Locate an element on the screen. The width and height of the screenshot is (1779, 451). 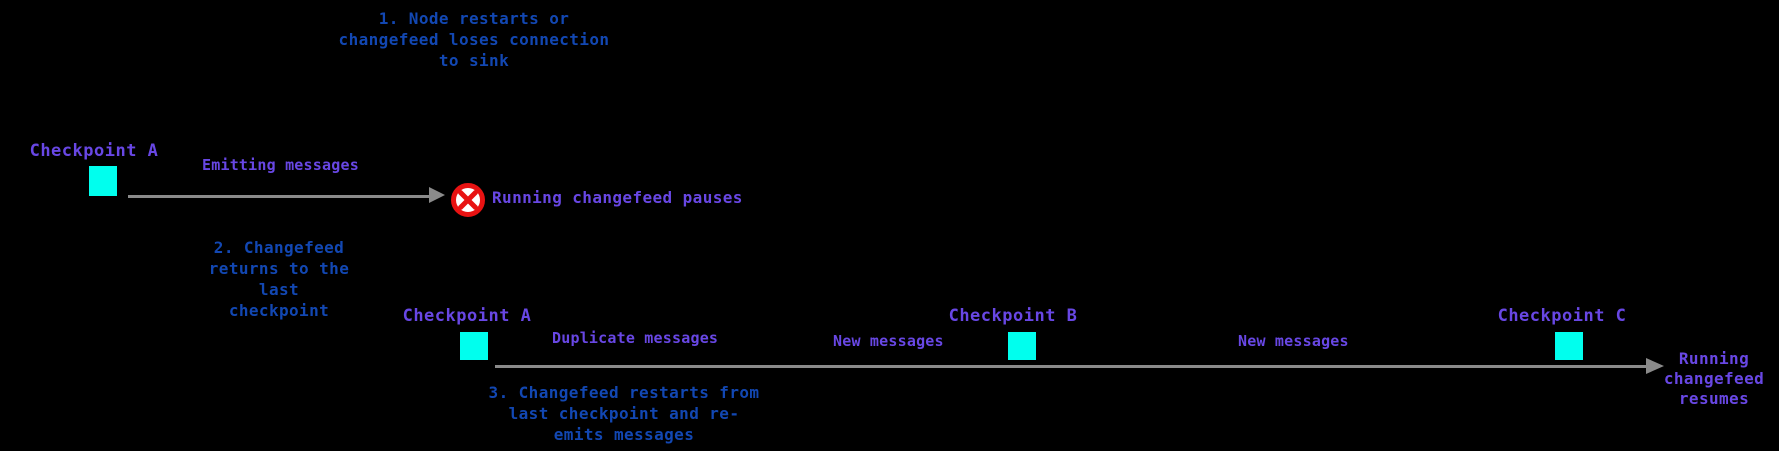
new-messages-label-1: New messages is located at coordinates (888, 341).